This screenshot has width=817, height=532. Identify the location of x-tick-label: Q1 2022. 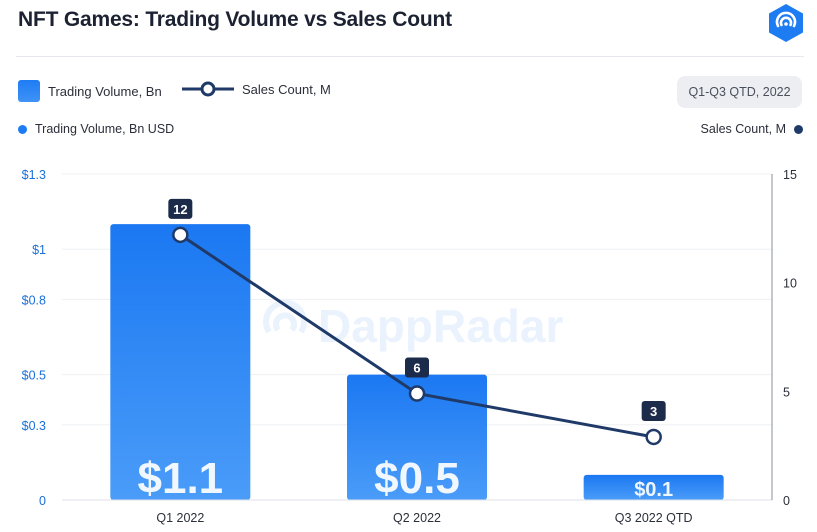
(180, 518).